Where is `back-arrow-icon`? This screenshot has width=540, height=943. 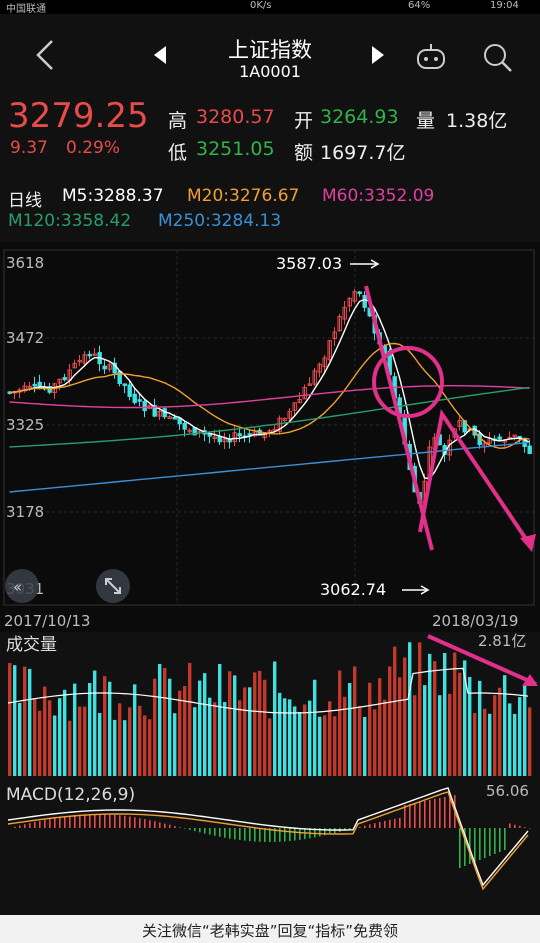
back-arrow-icon is located at coordinates (45, 55).